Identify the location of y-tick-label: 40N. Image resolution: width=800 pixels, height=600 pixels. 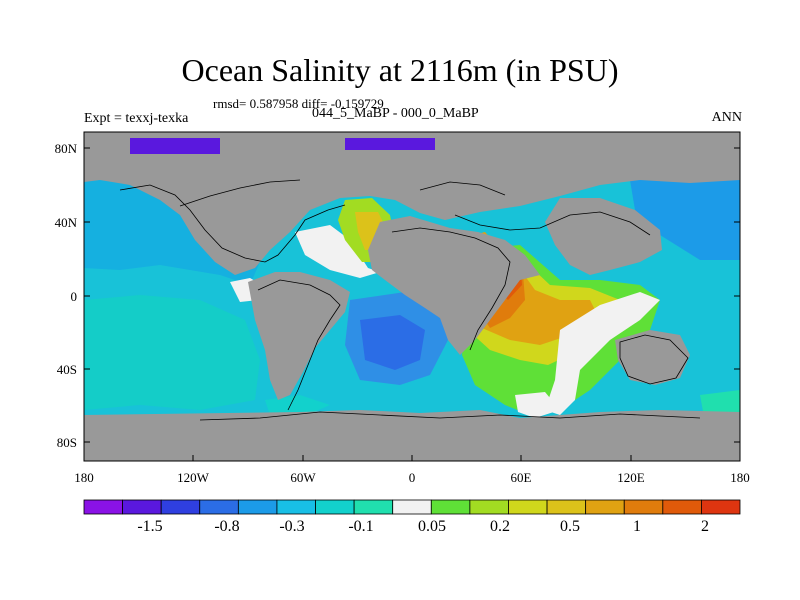
(66, 222).